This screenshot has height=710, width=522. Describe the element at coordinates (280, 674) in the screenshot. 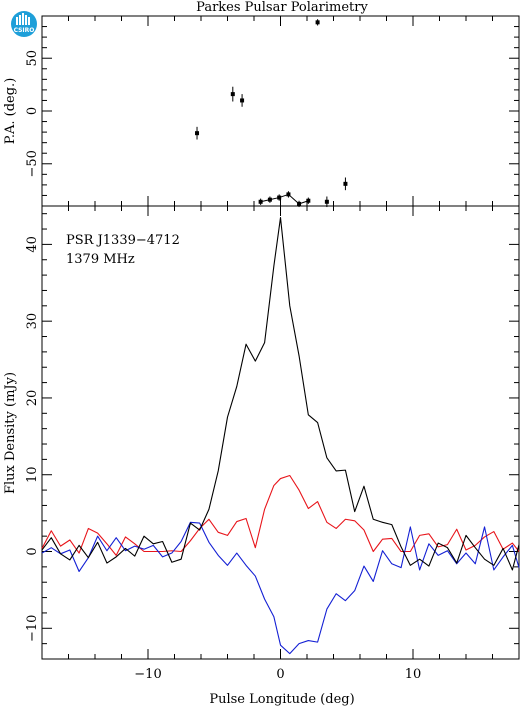

I see `profile-xtick-label: 0` at that location.